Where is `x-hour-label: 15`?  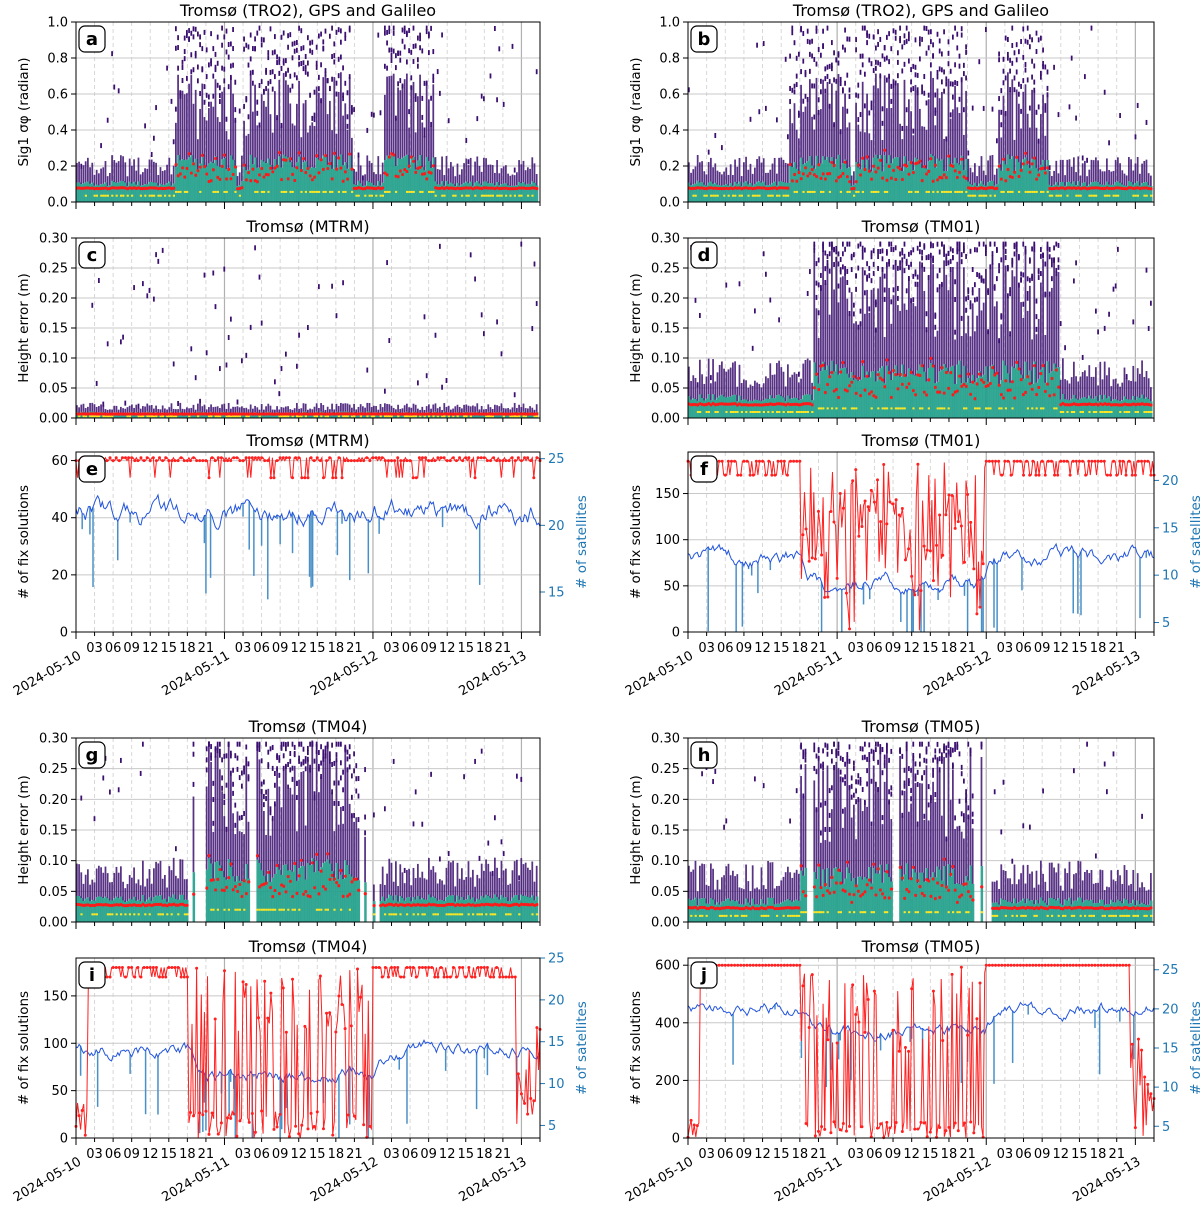 x-hour-label: 15 is located at coordinates (317, 648).